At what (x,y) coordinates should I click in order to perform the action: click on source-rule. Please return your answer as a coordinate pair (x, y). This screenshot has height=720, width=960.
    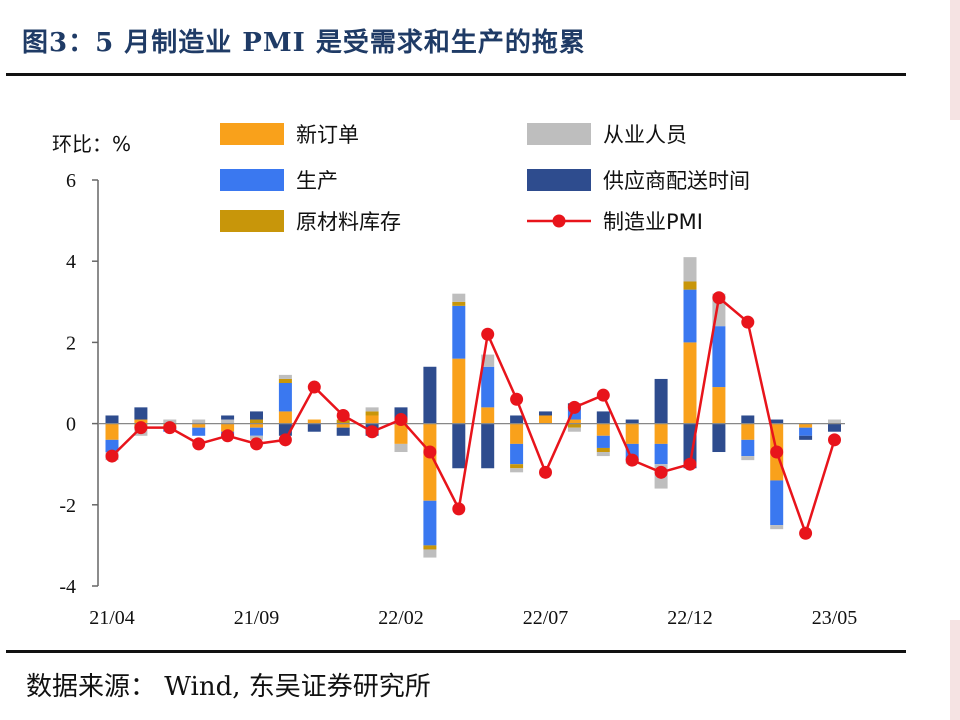
    Looking at the image, I should click on (456, 651).